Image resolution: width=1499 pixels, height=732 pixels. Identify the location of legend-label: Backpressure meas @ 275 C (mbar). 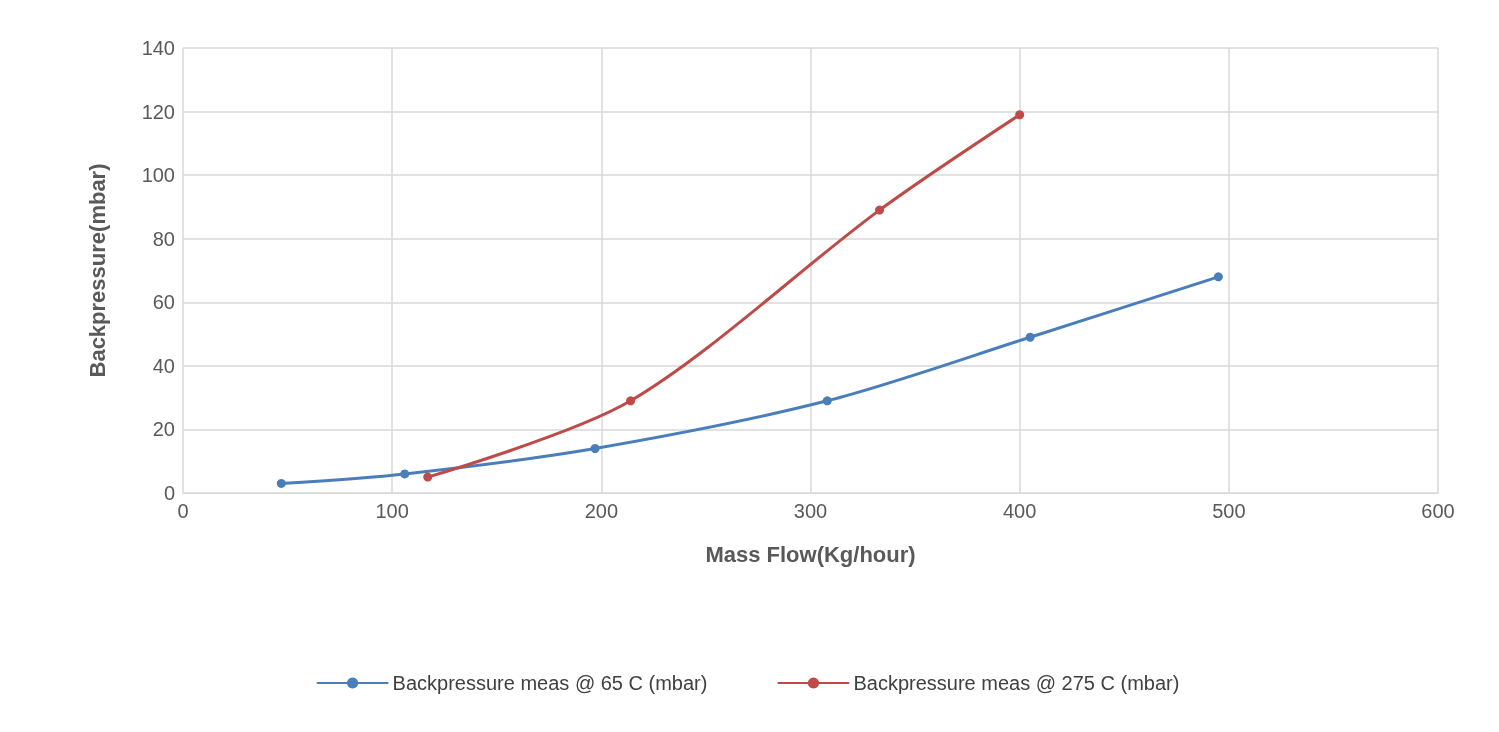
(1016, 683).